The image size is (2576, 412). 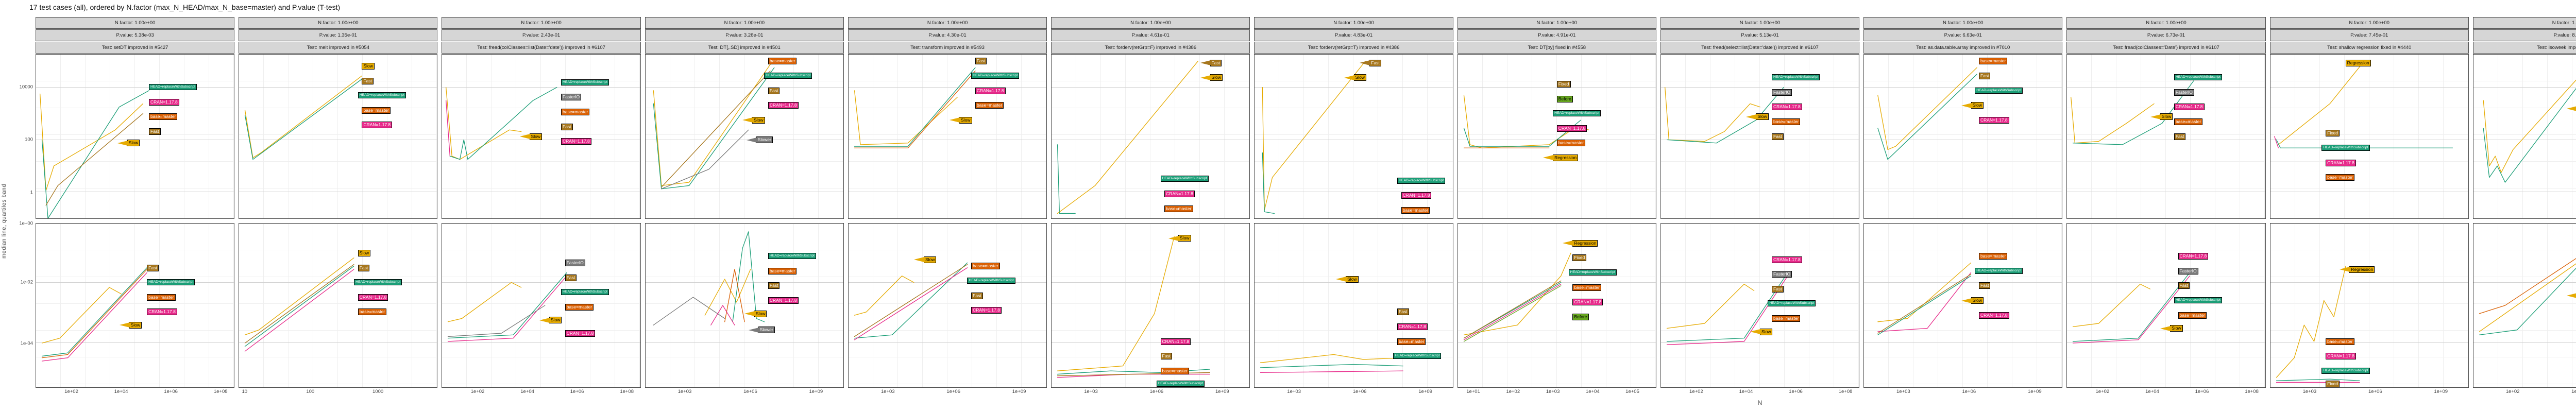 I want to click on facet-strip-pvalue: P.value: 4.83e-01, so click(x=1353, y=35).